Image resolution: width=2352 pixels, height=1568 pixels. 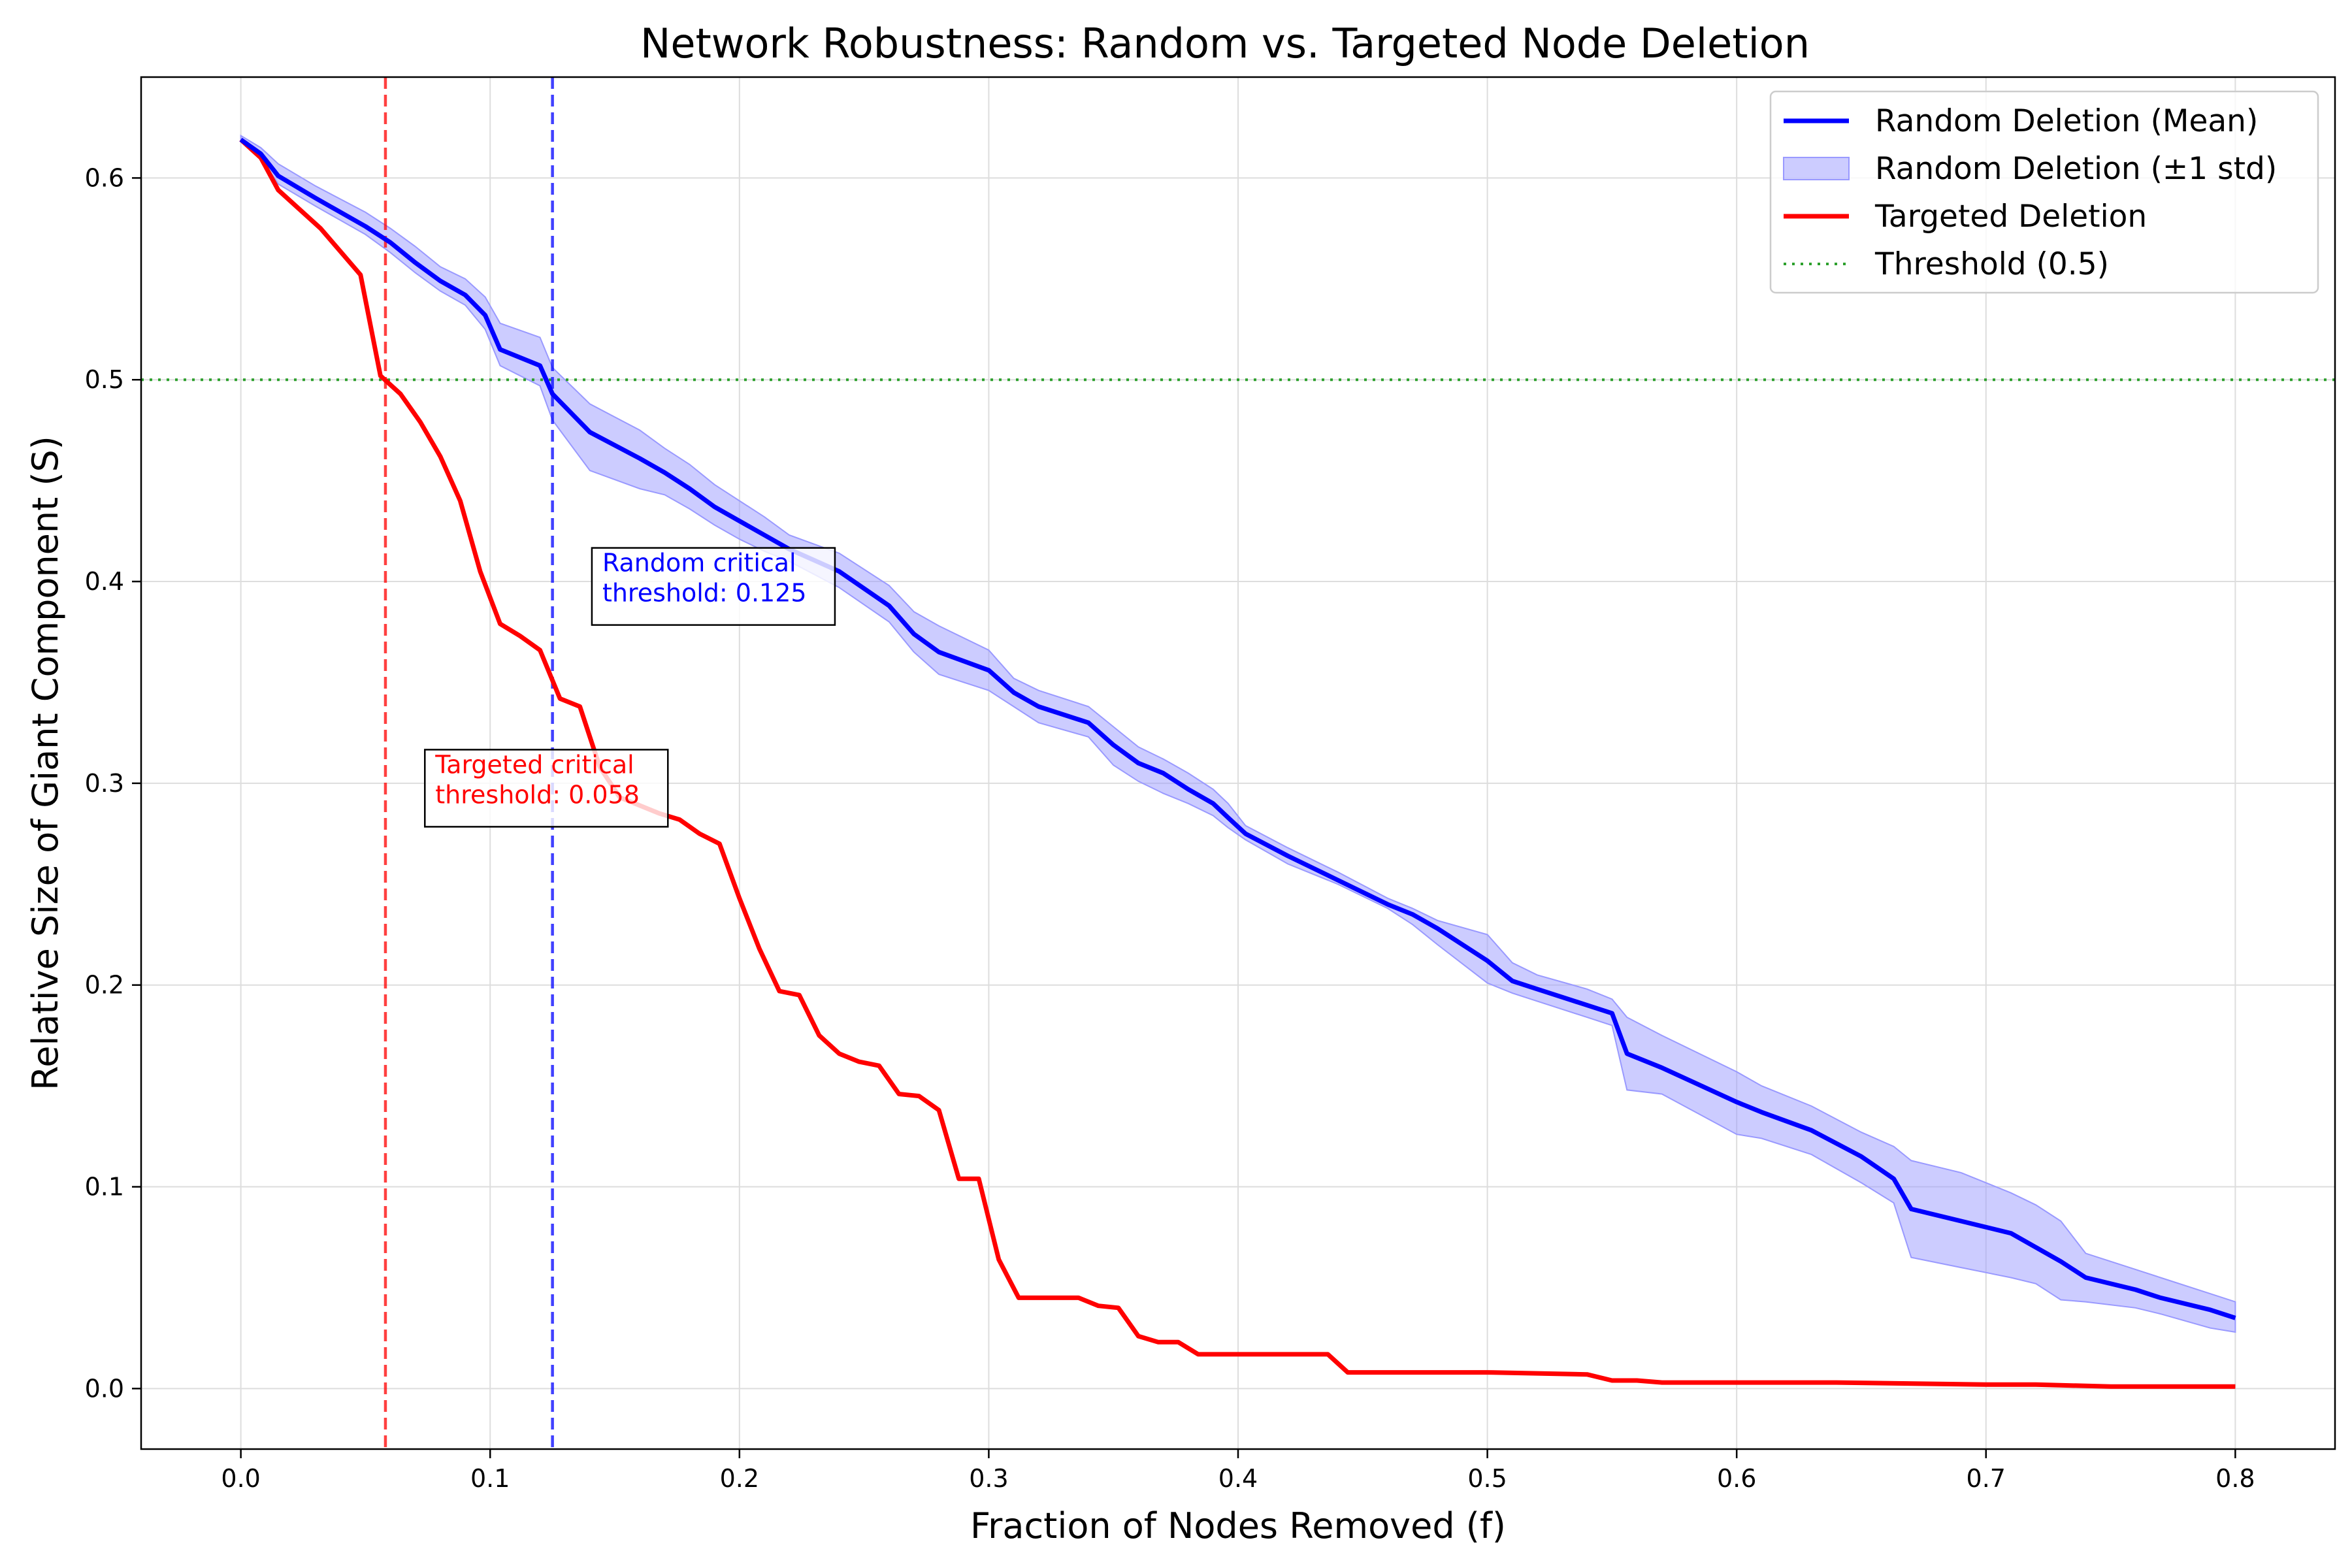 I want to click on x-tick-label: 0.7, so click(x=1986, y=1478).